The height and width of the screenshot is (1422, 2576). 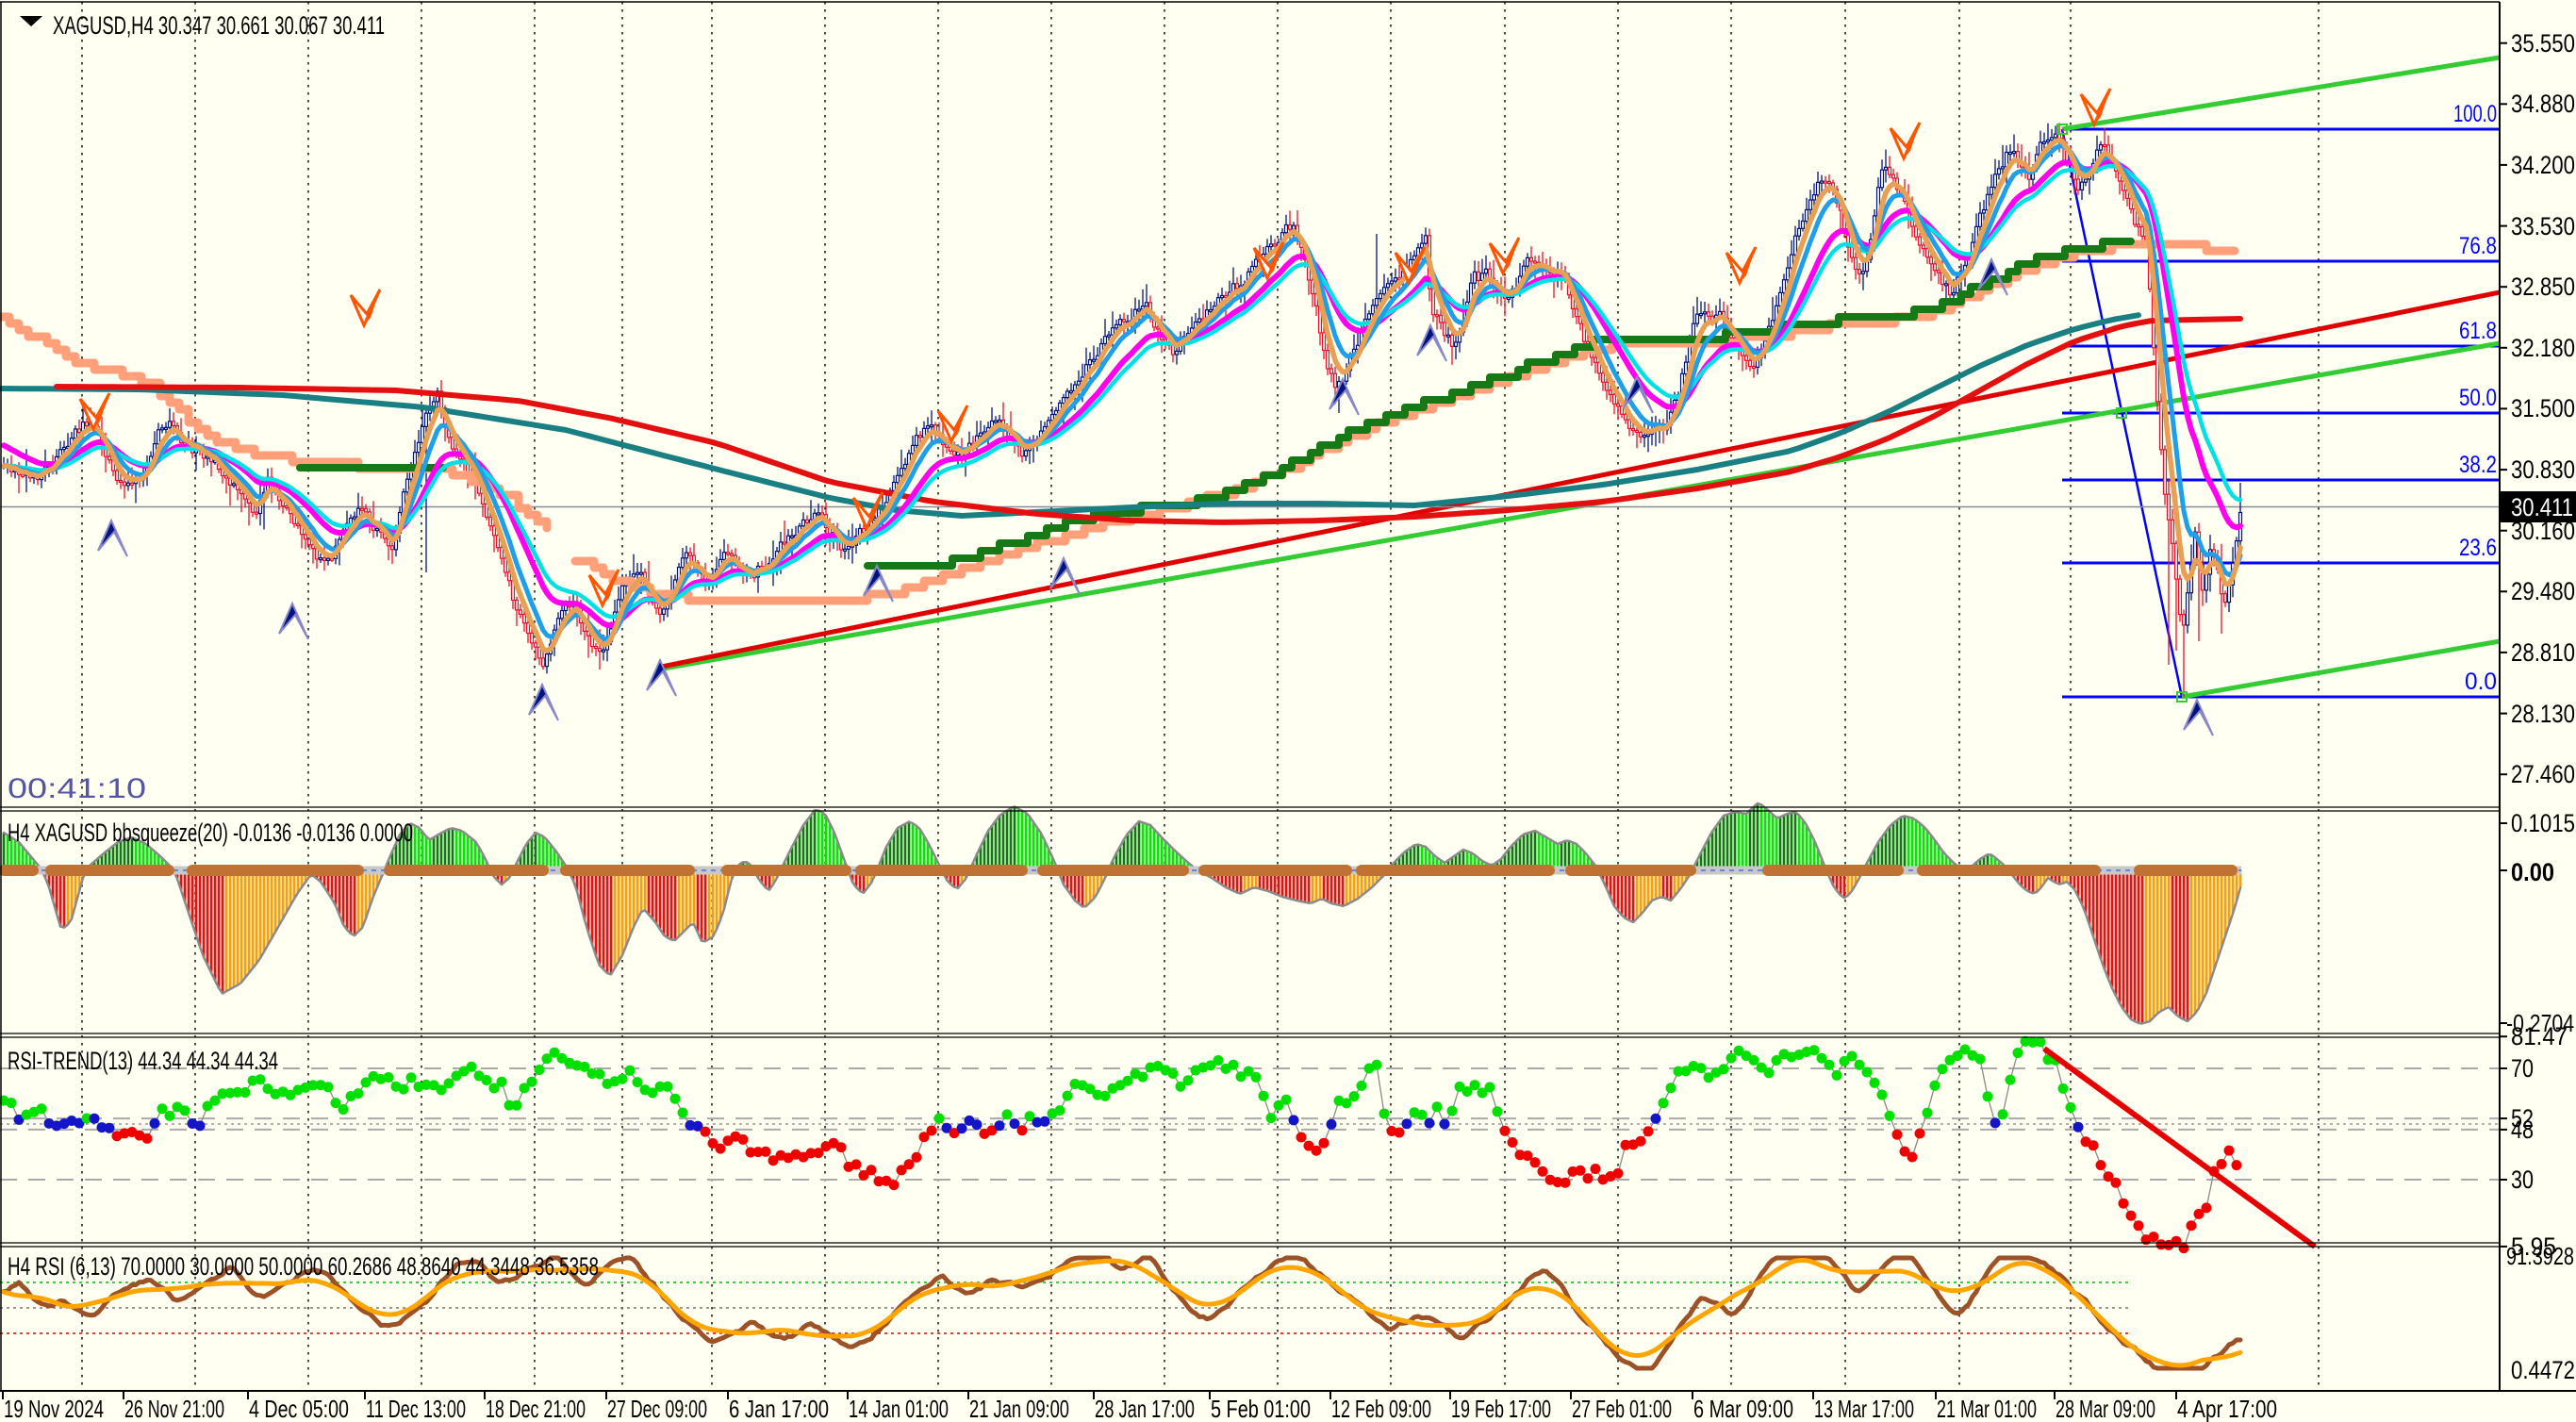 What do you see at coordinates (2543, 287) in the screenshot?
I see `svg-text: 32.850` at bounding box center [2543, 287].